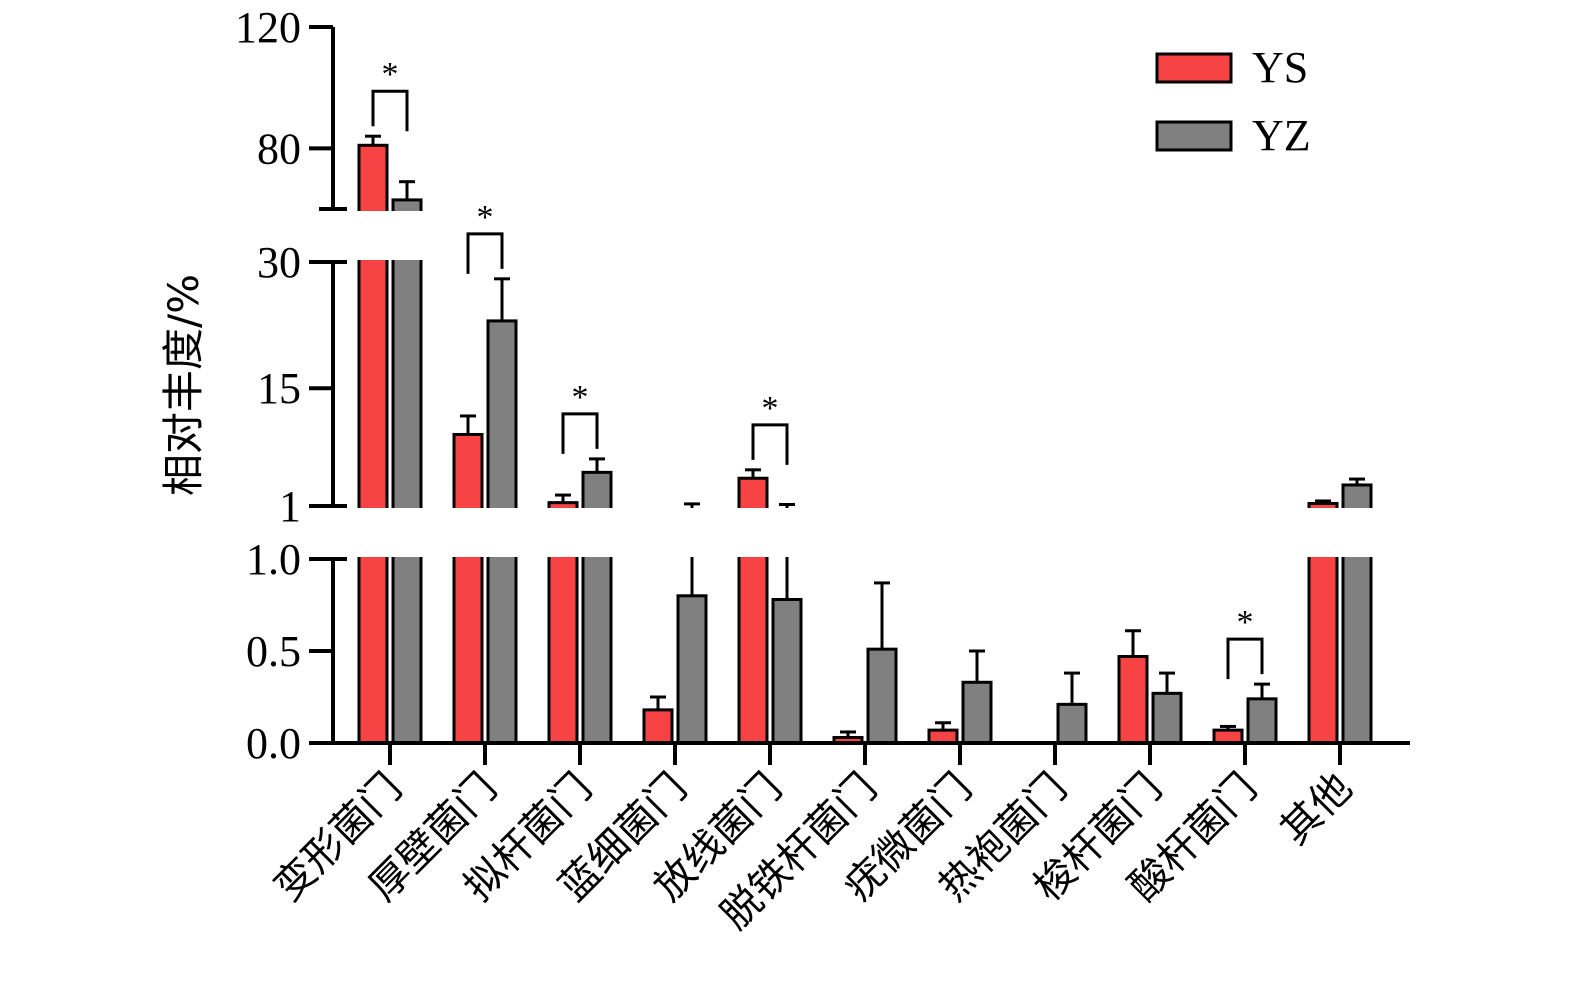 Image resolution: width=1575 pixels, height=995 pixels. I want to click on y-tick-label: 1.0, so click(273, 559).